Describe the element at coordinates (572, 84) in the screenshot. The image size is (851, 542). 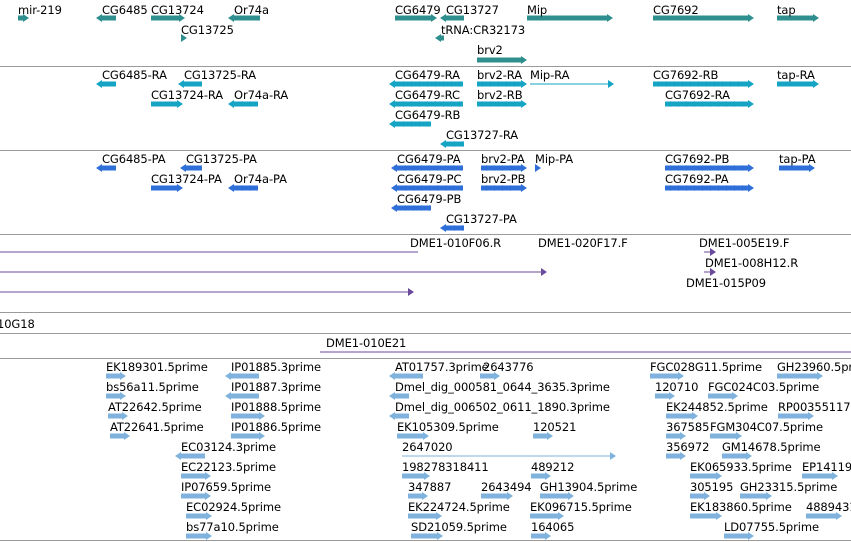
I see `feature-mip-ra` at that location.